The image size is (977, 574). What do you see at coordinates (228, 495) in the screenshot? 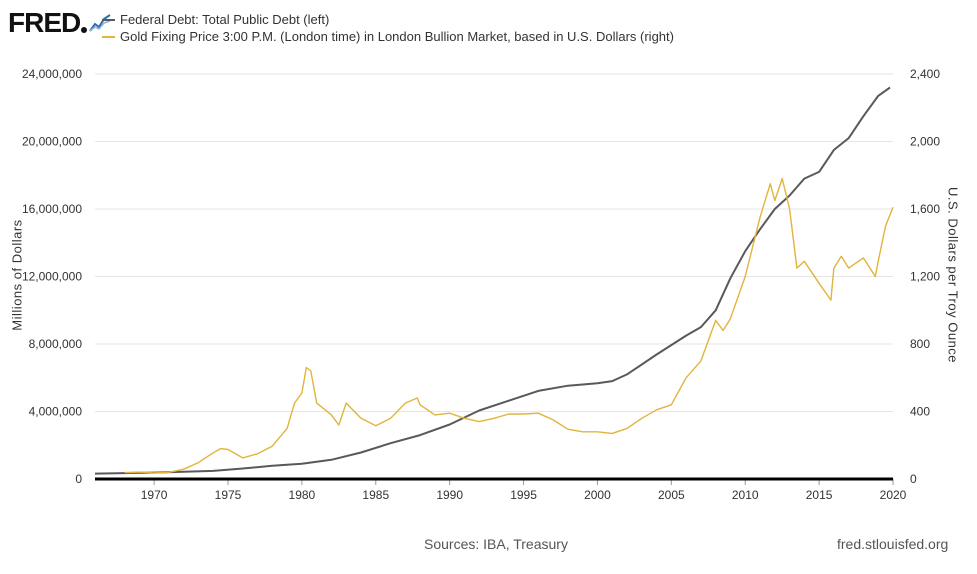
I see `x-tick-label: 1975` at bounding box center [228, 495].